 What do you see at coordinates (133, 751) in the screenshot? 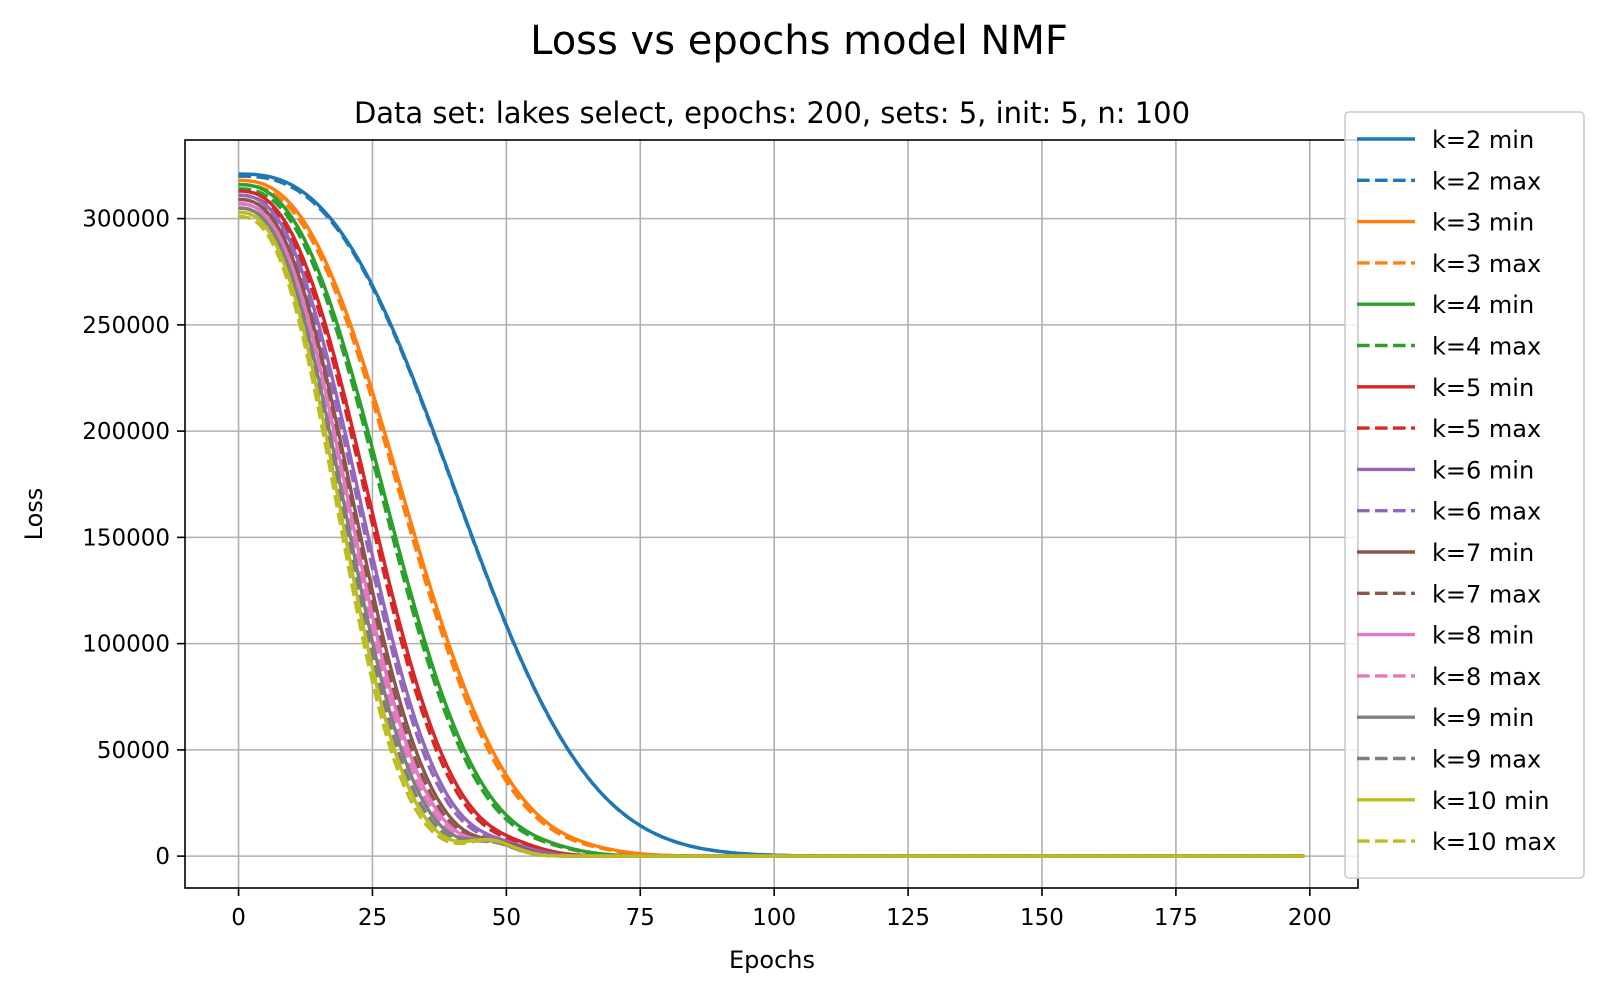
I see `y-tick-label: 50000` at bounding box center [133, 751].